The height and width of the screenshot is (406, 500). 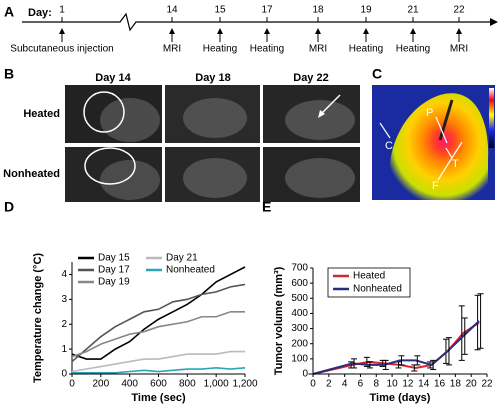 What do you see at coordinates (172, 10) in the screenshot?
I see `day-label: 14` at bounding box center [172, 10].